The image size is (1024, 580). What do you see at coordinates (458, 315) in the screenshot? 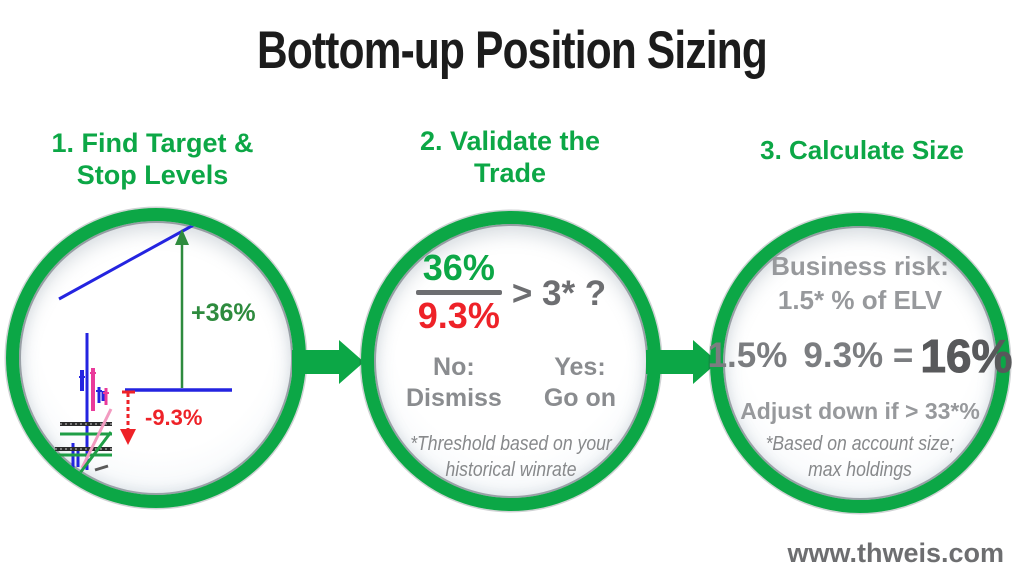
I see `risk-value: 9.3%` at bounding box center [458, 315].